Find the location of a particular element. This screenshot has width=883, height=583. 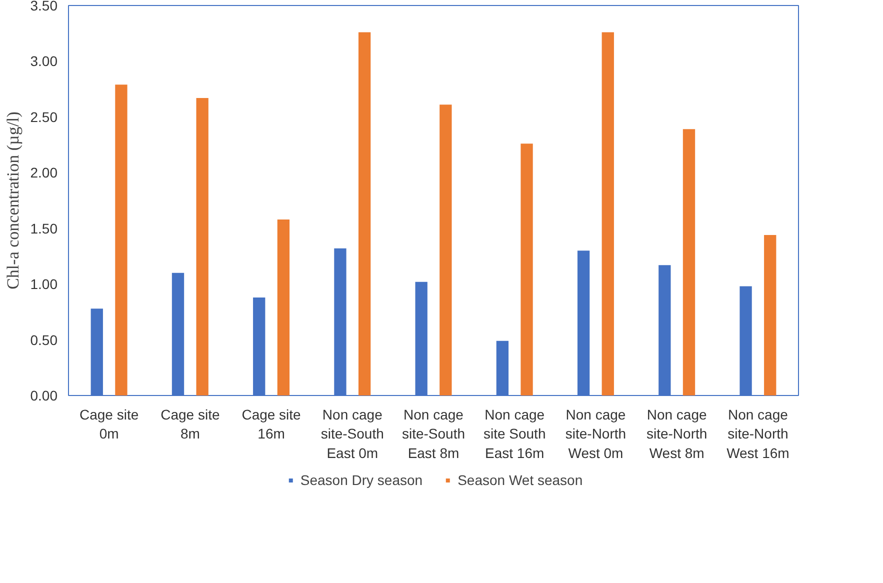

y-tick-label: 3.50 is located at coordinates (44, 7).